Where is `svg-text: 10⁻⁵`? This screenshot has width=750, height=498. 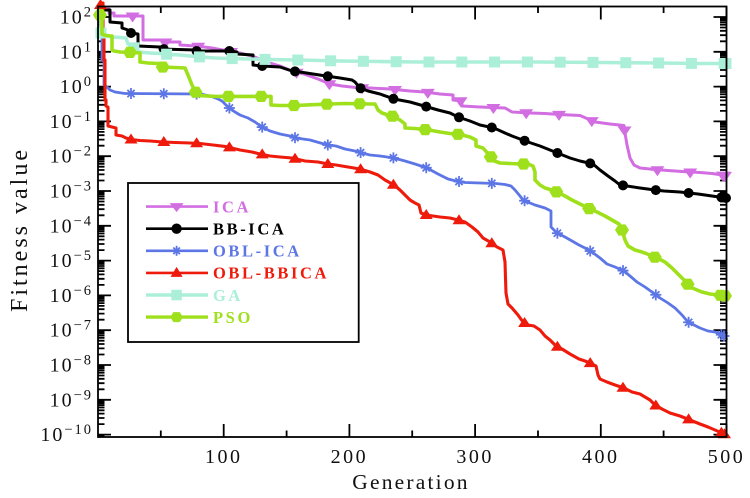
svg-text: 10⁻⁵ is located at coordinates (71, 260).